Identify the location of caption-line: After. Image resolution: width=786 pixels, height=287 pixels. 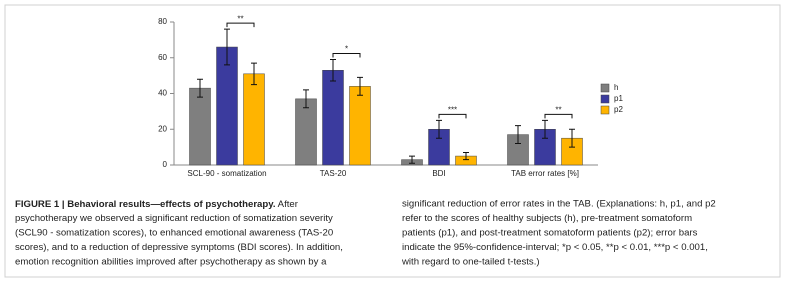
(287, 204).